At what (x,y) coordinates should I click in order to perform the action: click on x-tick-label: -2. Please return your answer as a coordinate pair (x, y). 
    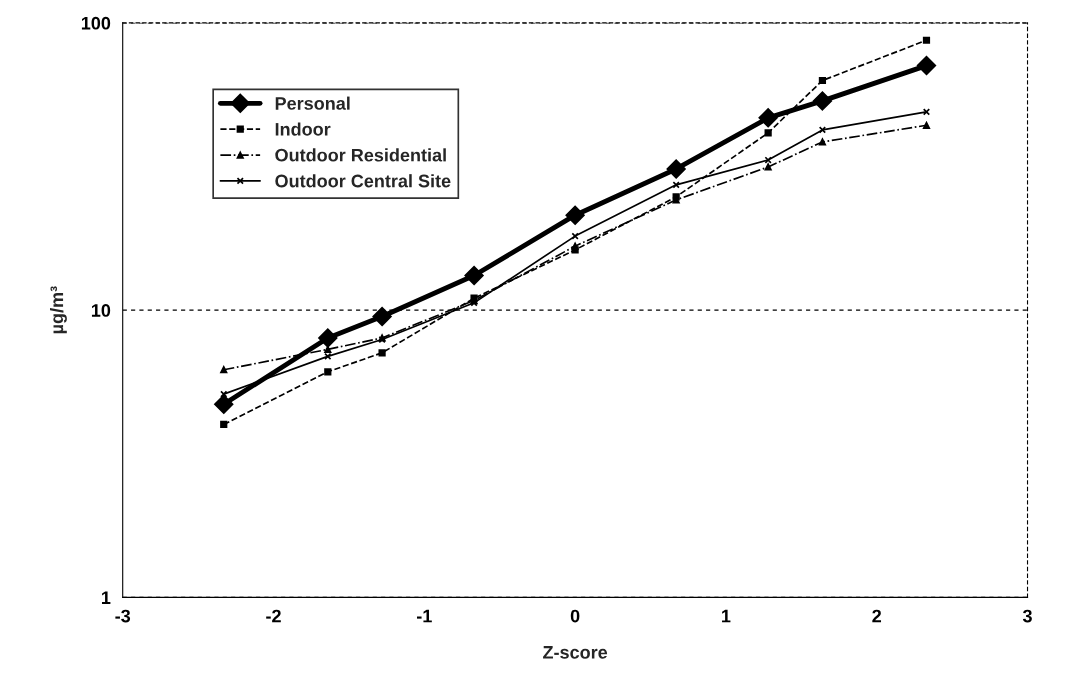
    Looking at the image, I should click on (273, 616).